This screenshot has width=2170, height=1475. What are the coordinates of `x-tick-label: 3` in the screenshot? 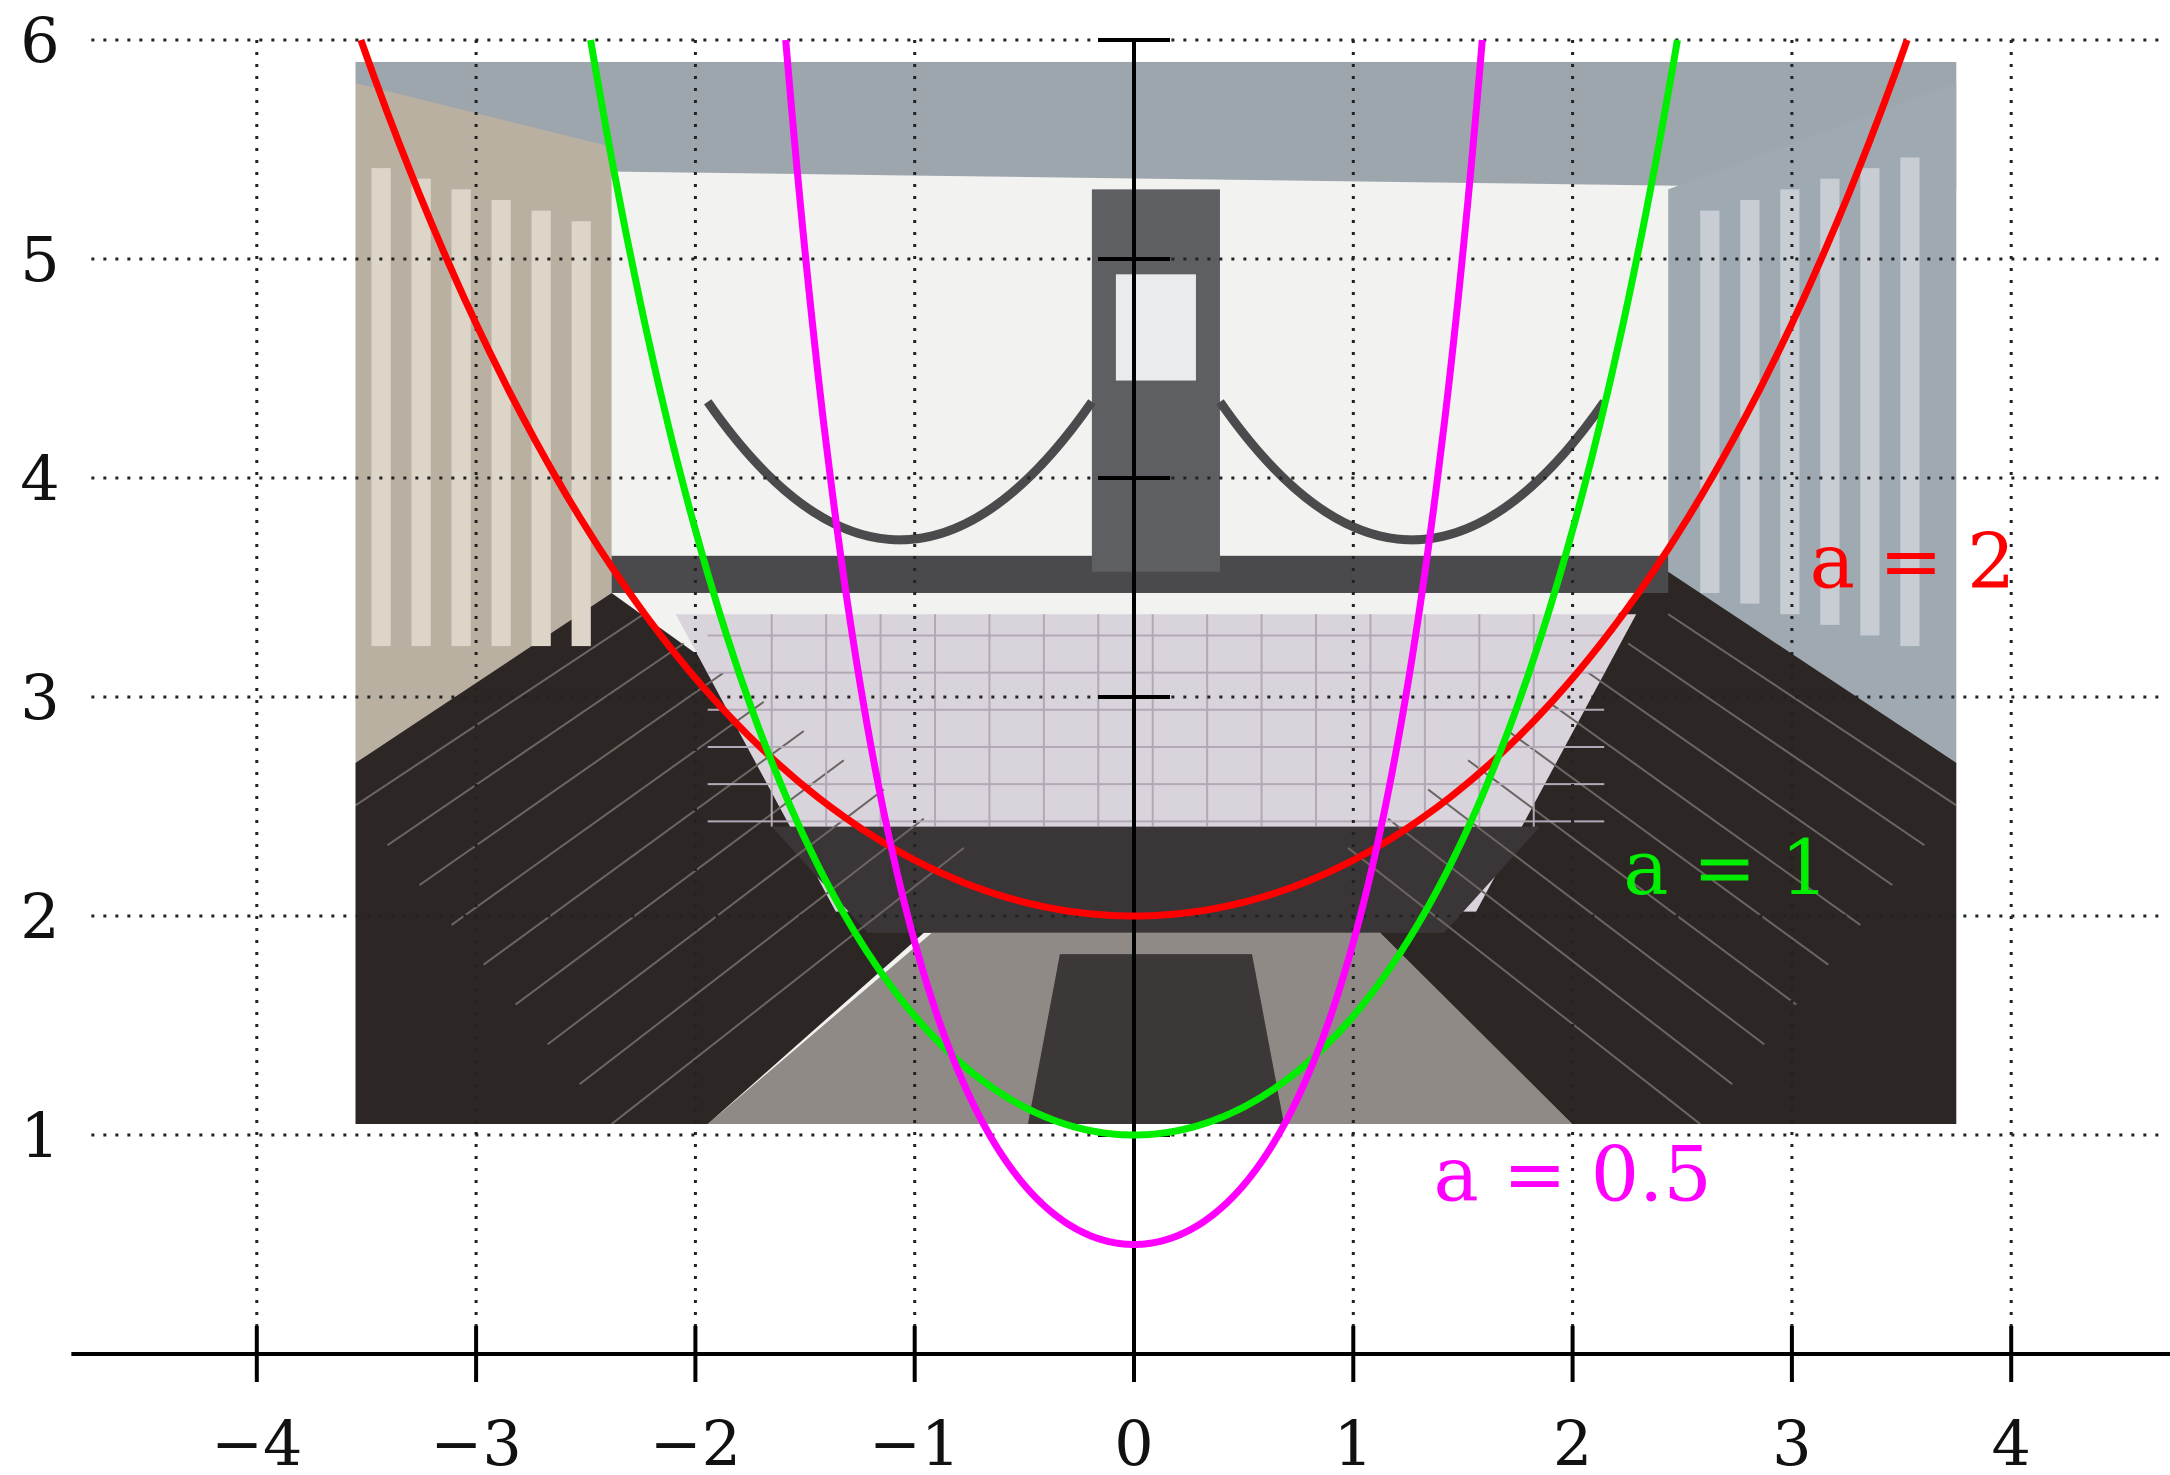 It's located at (1791, 1441).